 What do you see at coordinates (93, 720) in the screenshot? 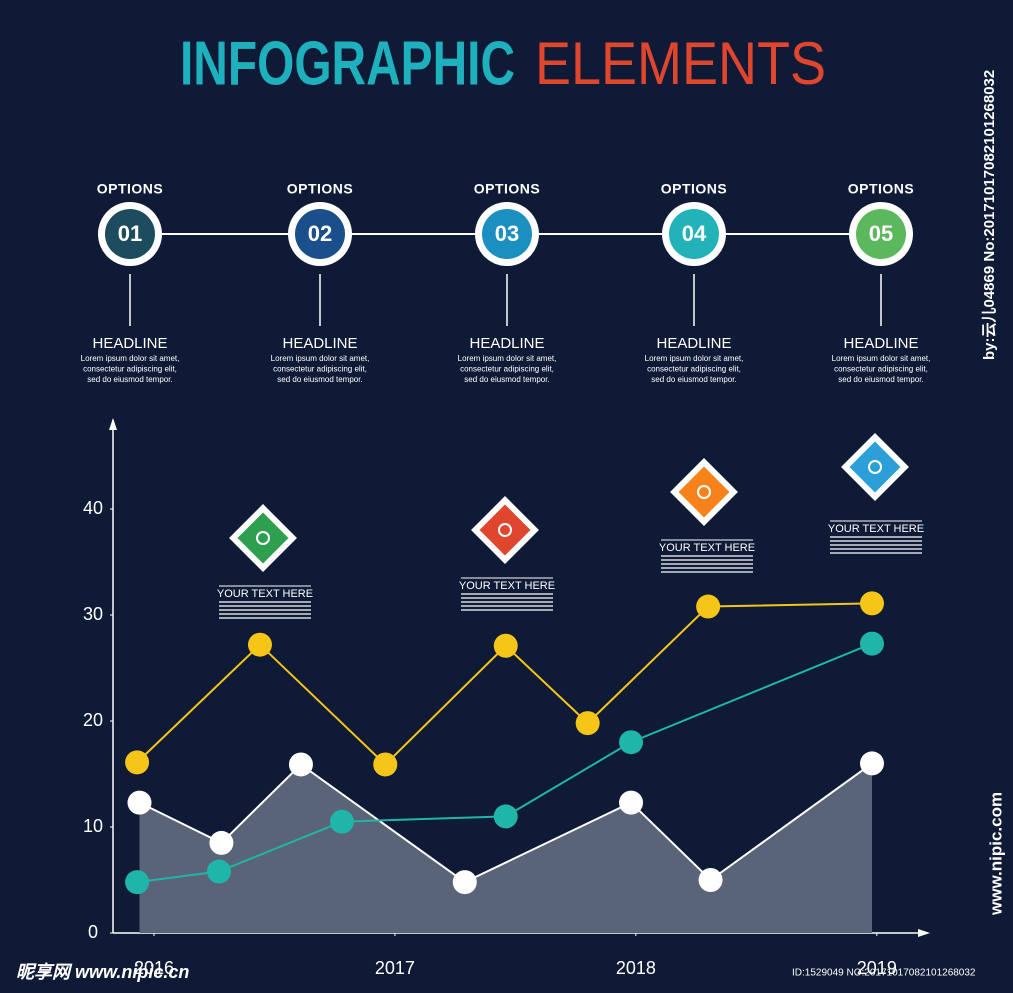
I see `y-tick-label: 20` at bounding box center [93, 720].